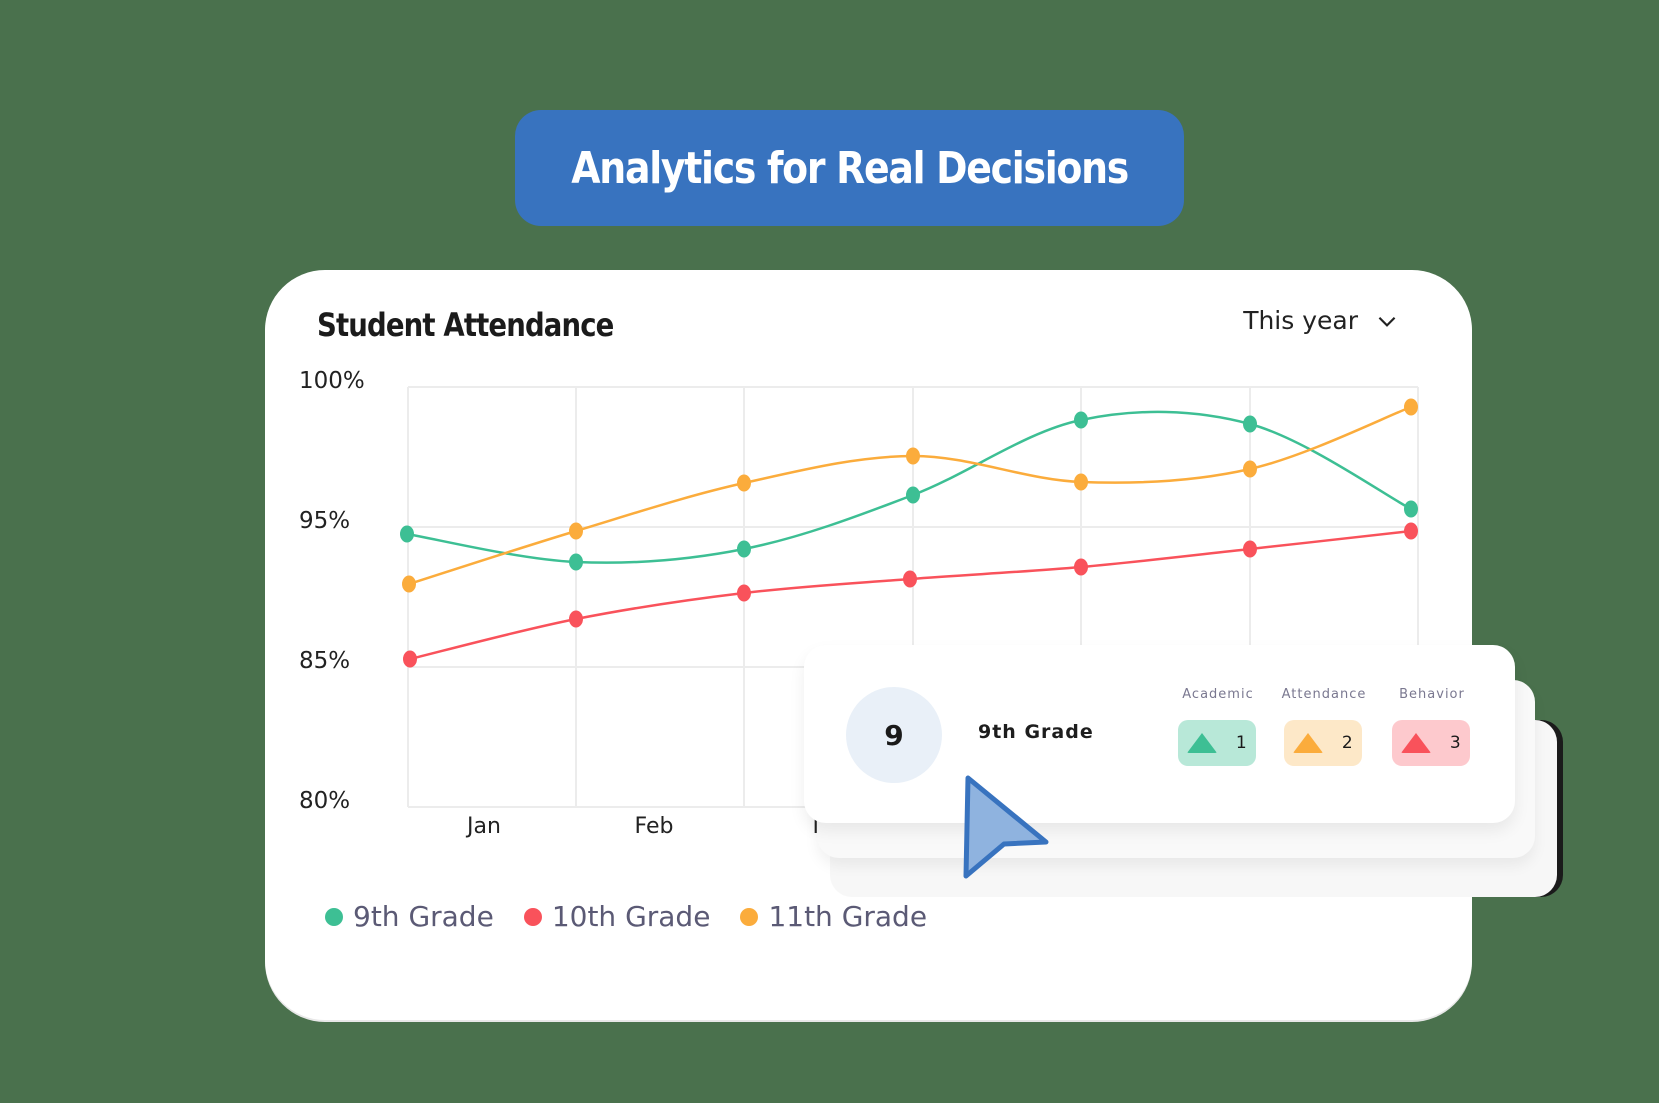 The image size is (1659, 1103). I want to click on y-tick-label: 100%, so click(332, 381).